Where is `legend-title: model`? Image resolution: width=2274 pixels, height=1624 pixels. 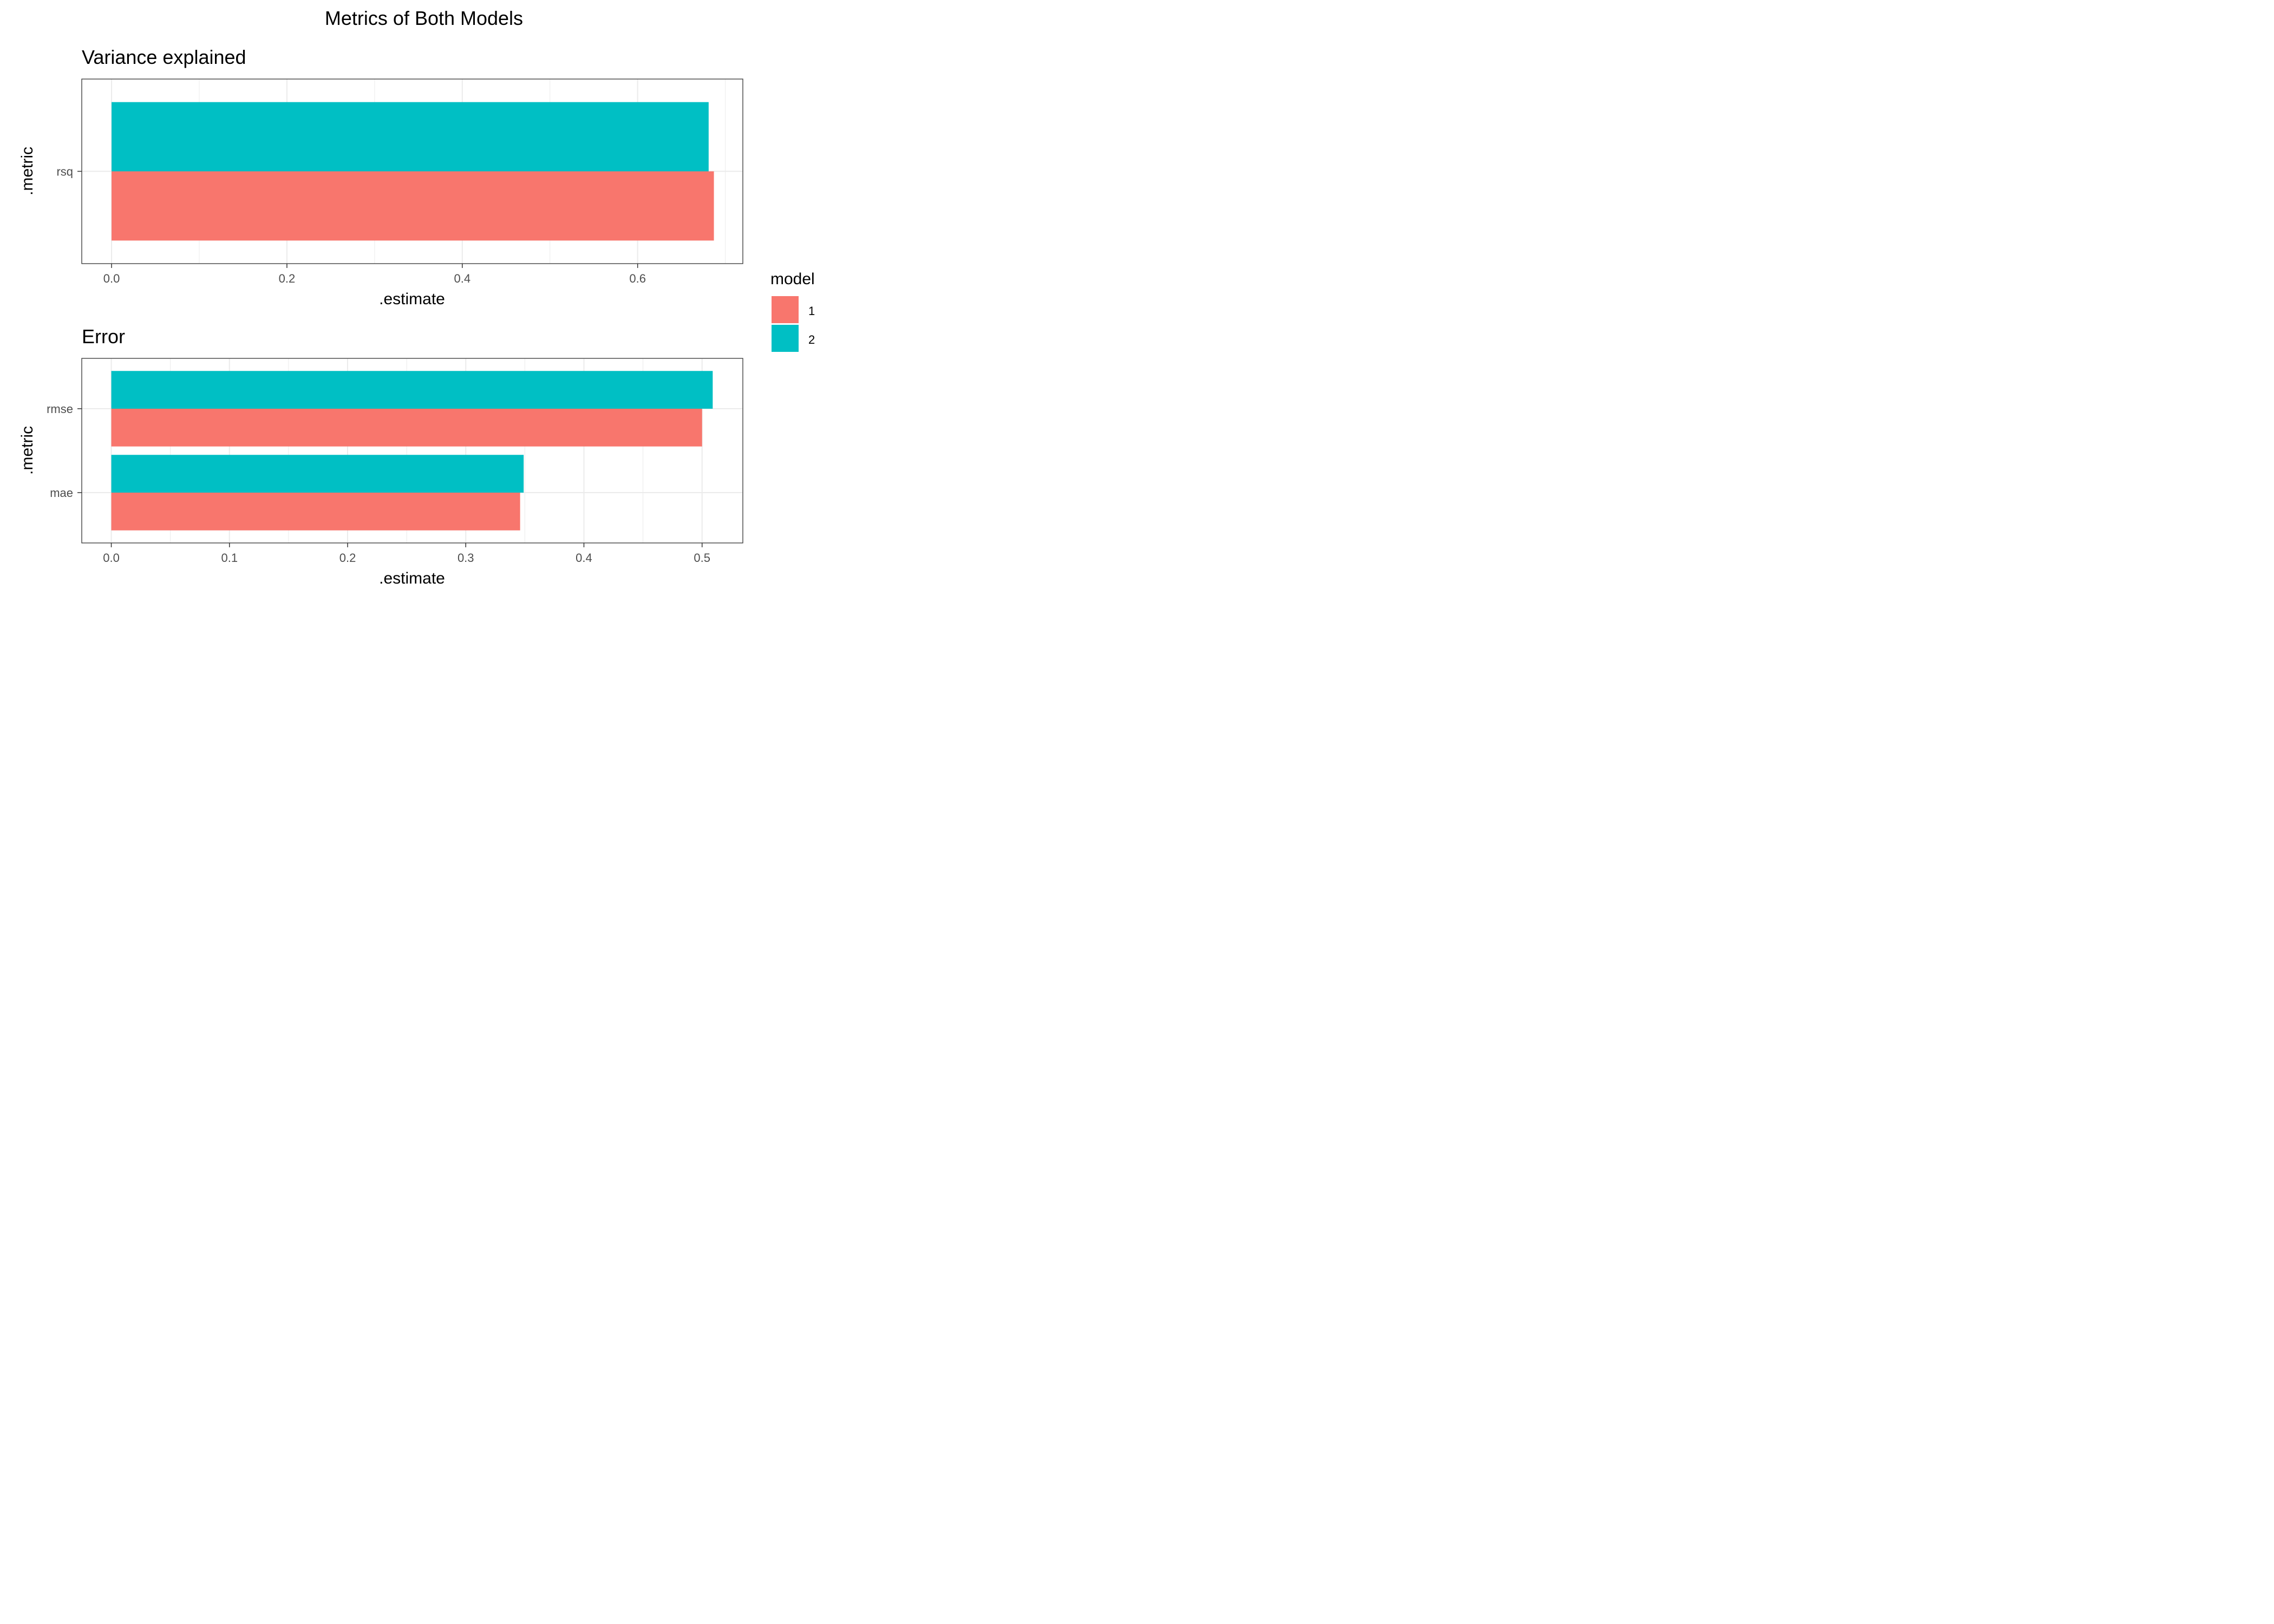
legend-title: model is located at coordinates (793, 279).